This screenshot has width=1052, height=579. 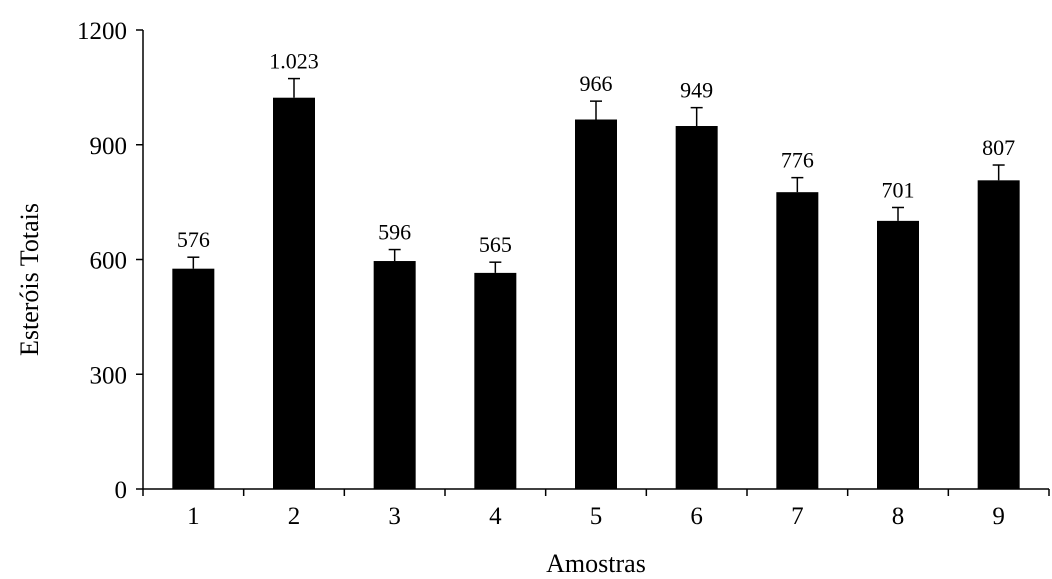 What do you see at coordinates (797, 516) in the screenshot?
I see `x-tick-label: 7` at bounding box center [797, 516].